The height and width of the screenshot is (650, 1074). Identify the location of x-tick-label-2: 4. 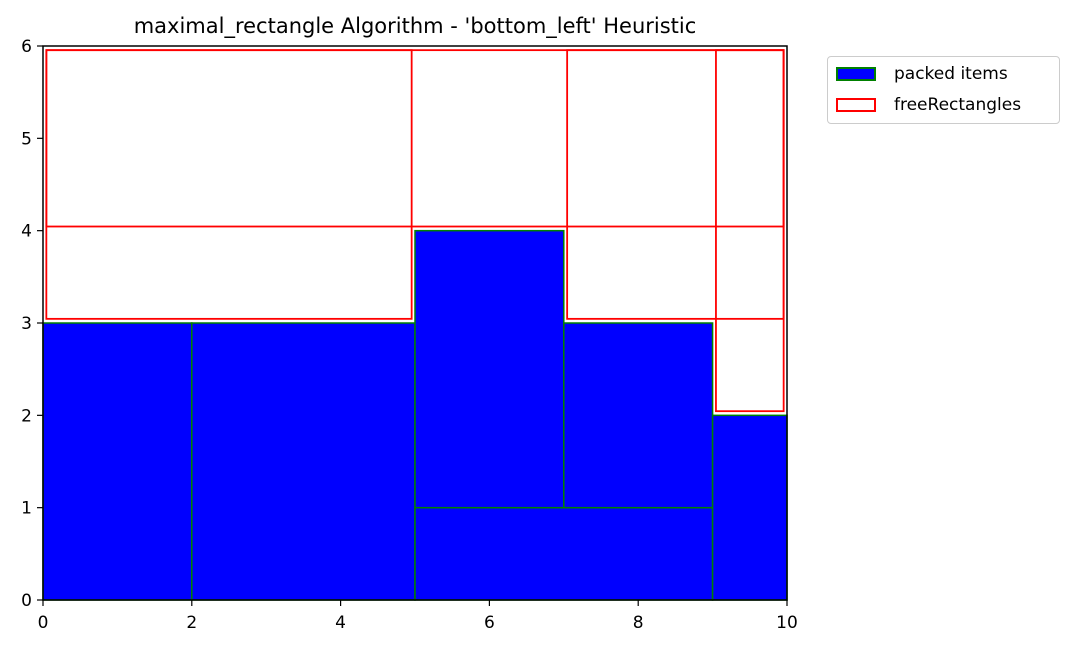
(340, 623).